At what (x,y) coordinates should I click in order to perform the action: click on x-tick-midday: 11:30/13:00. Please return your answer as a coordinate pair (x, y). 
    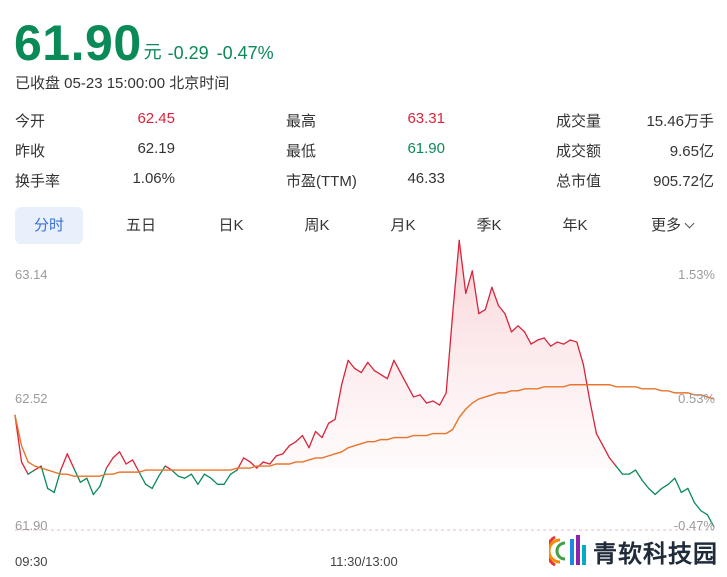
    Looking at the image, I should click on (364, 561).